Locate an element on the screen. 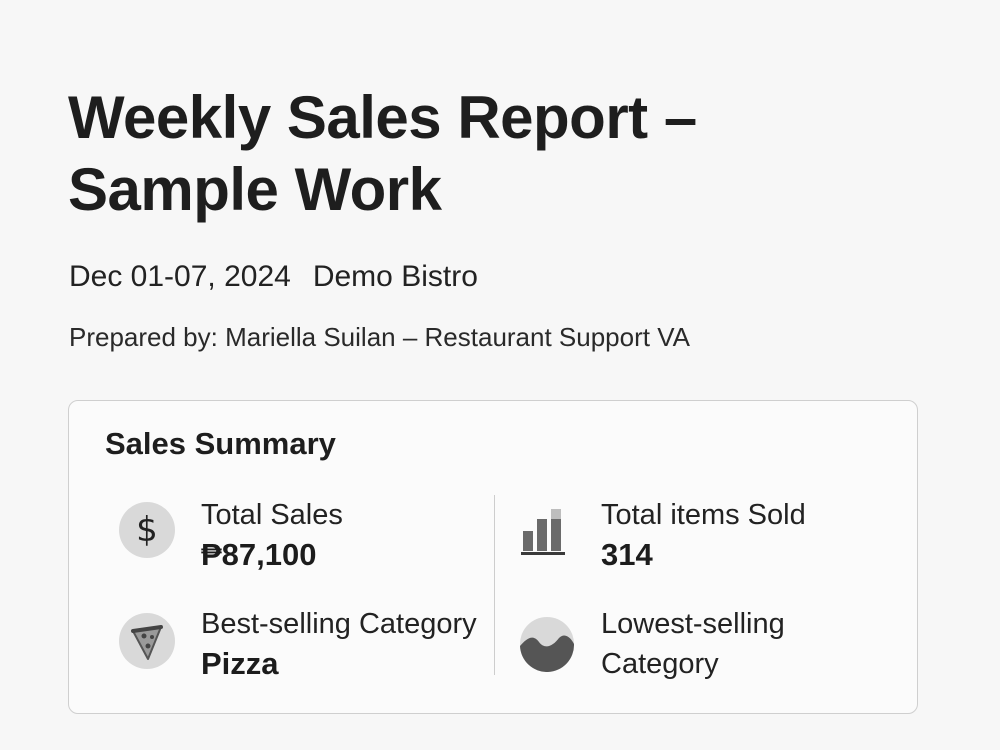 Image resolution: width=1000 pixels, height=750 pixels. pizza-slice-icon is located at coordinates (147, 641).